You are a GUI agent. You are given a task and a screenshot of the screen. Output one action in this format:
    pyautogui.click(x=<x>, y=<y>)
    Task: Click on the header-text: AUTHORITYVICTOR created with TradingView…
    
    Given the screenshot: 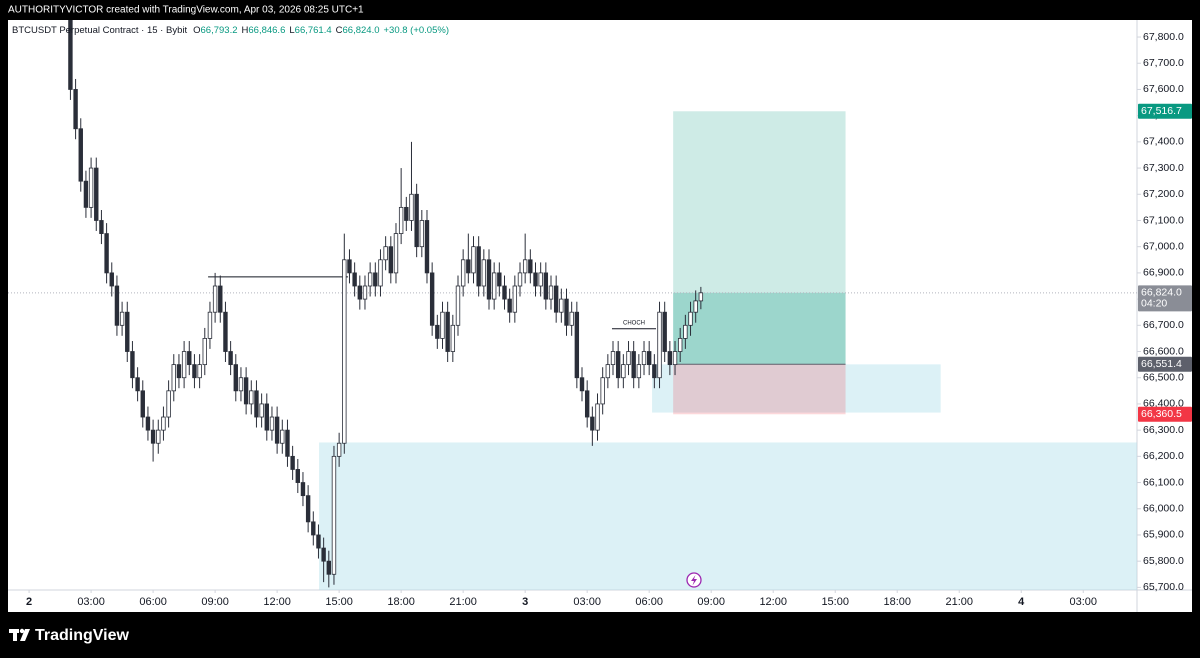 What is the action you would take?
    pyautogui.click(x=186, y=10)
    